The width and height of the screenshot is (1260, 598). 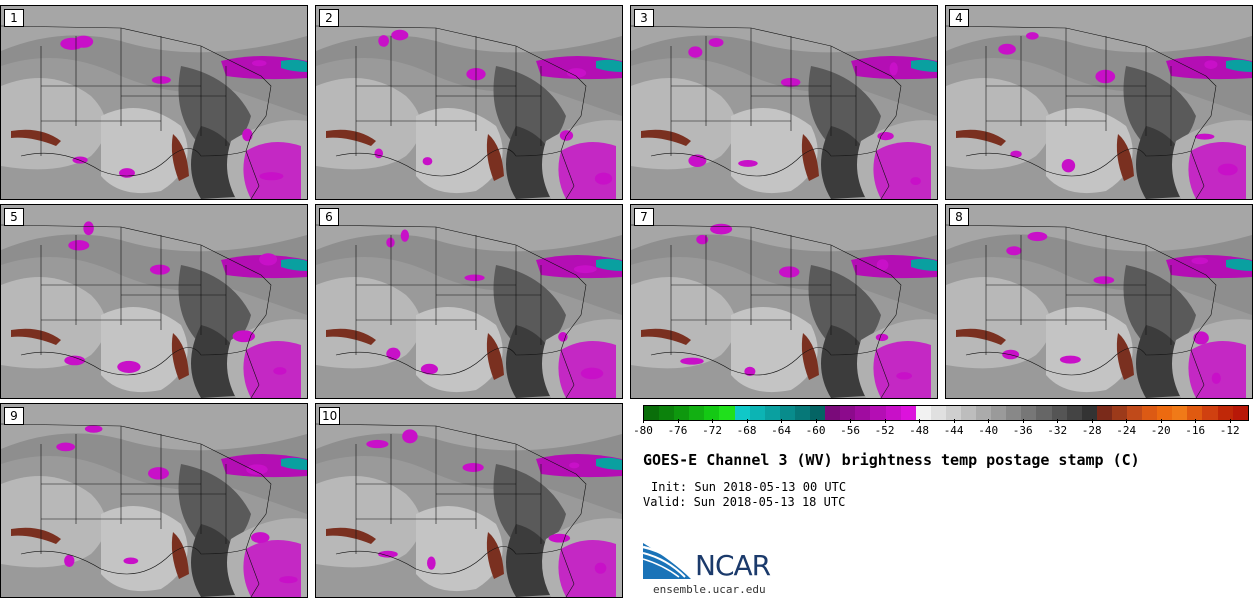 I want to click on logo-url: ensemble.ucar.edu, so click(x=709, y=589).